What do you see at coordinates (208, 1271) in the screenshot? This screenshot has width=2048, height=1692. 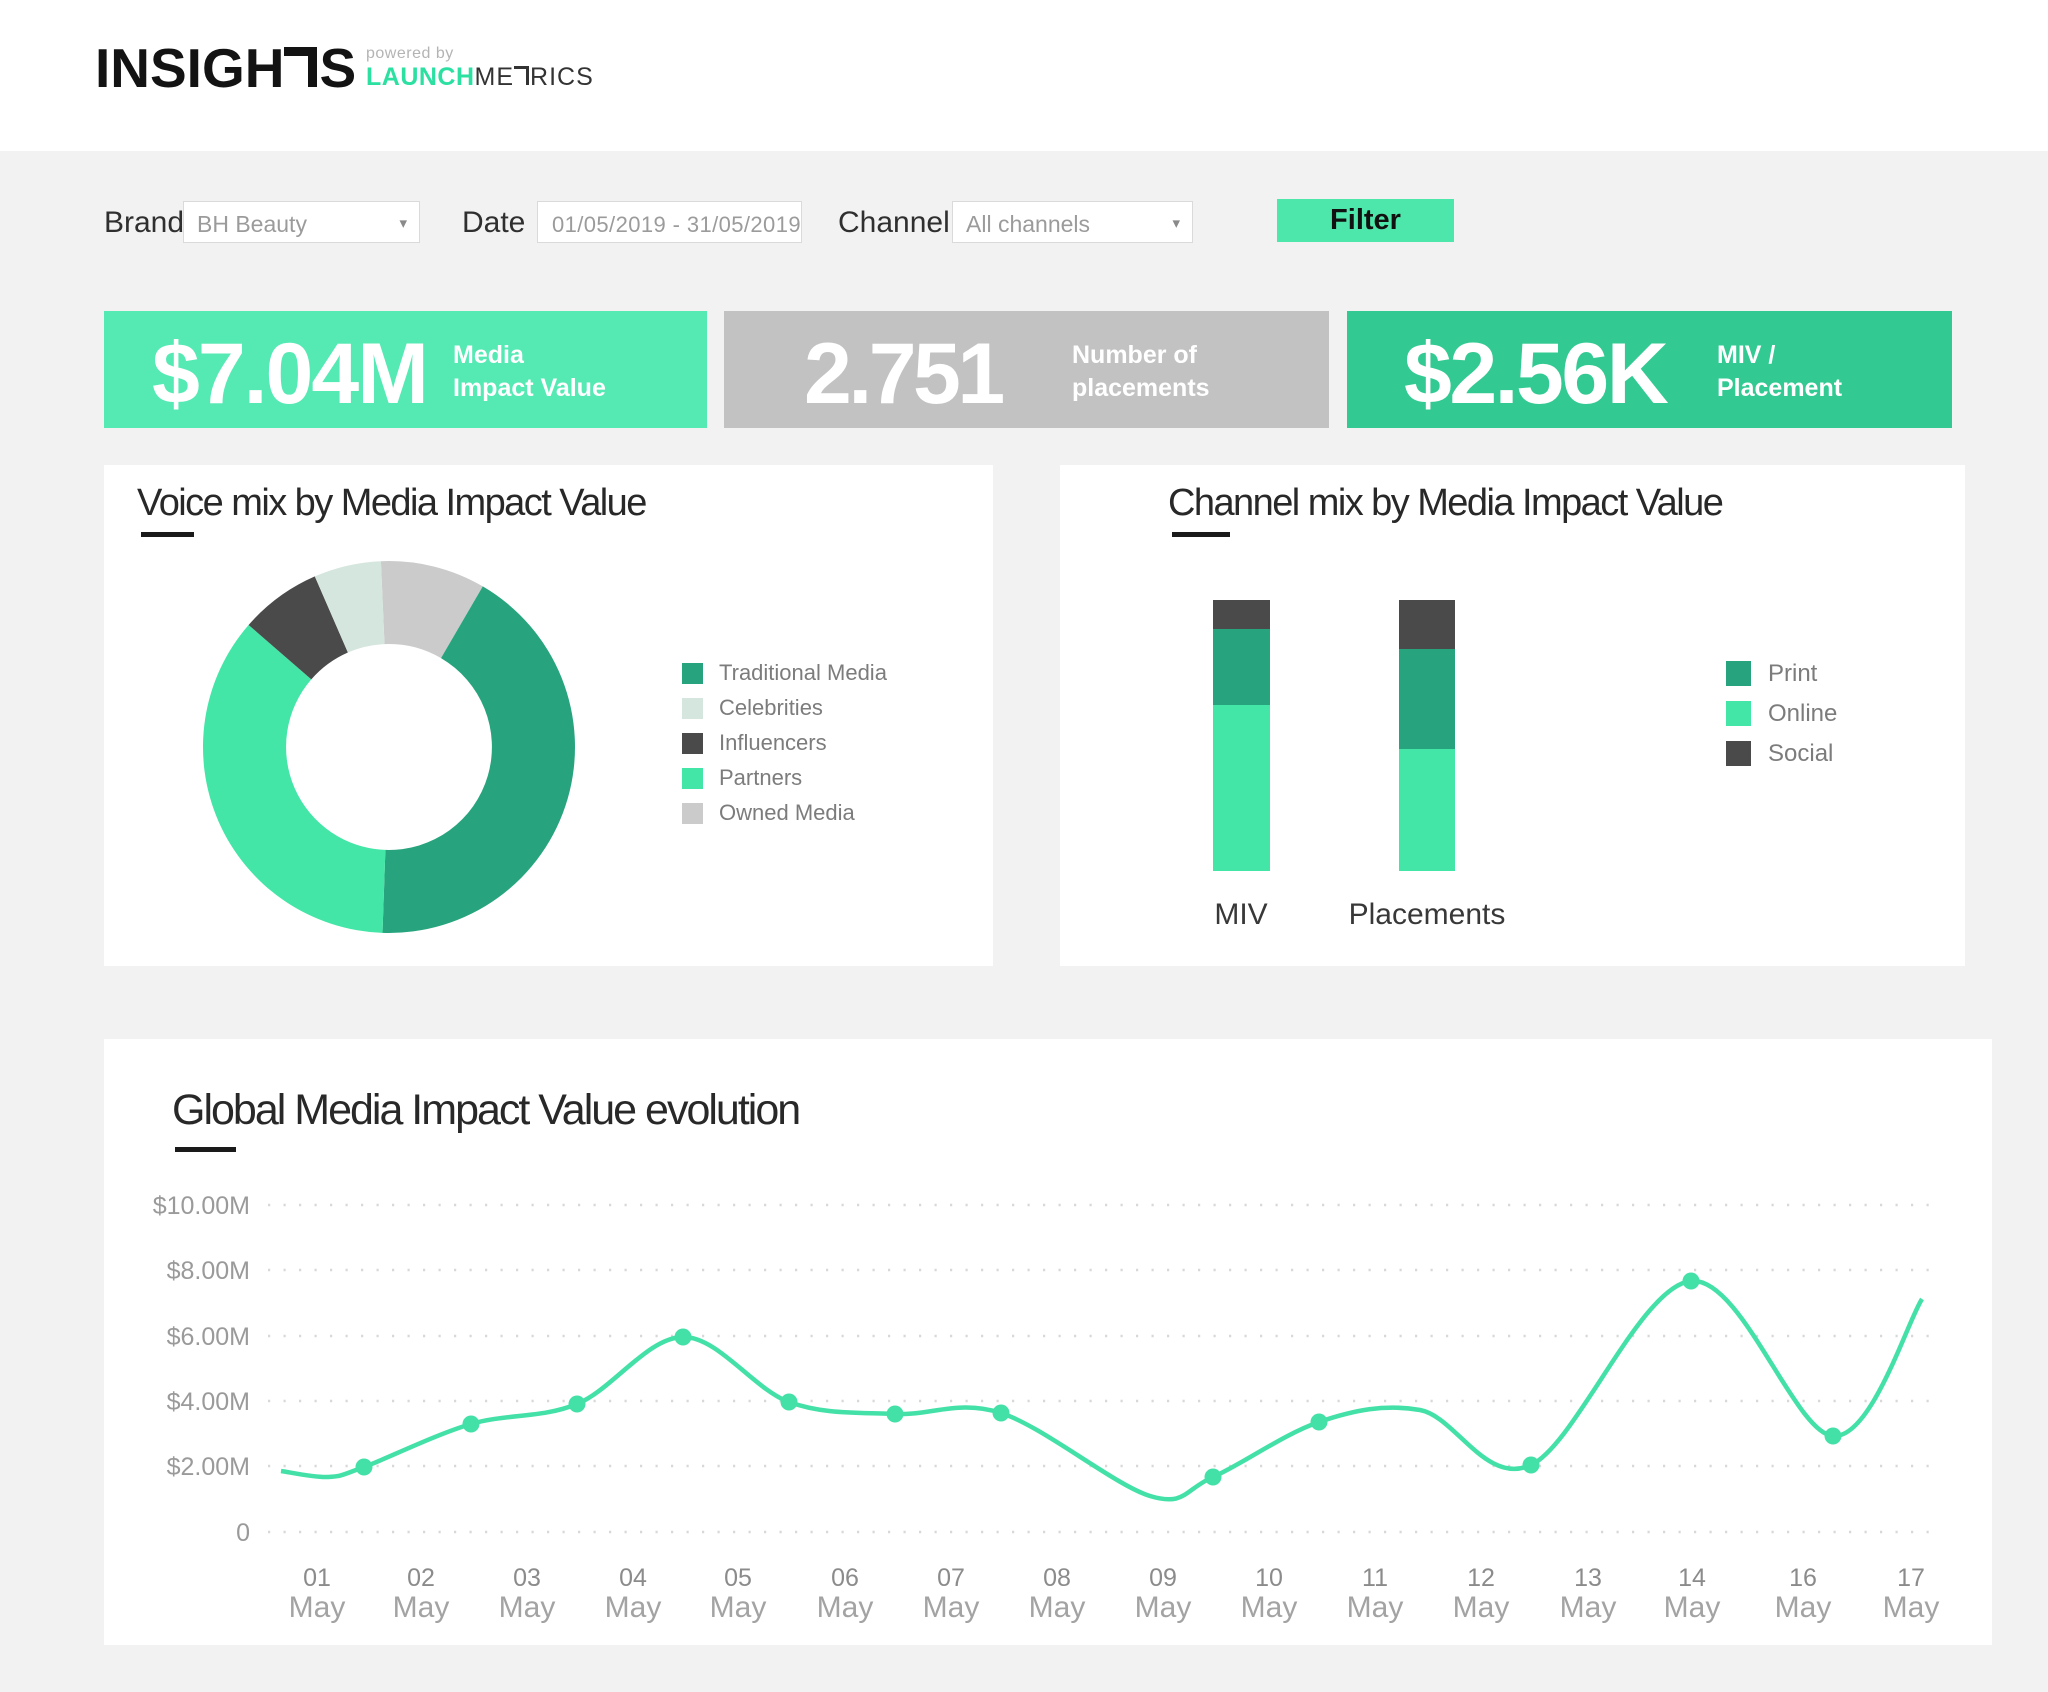 I see `svg-text: $8.00M` at bounding box center [208, 1271].